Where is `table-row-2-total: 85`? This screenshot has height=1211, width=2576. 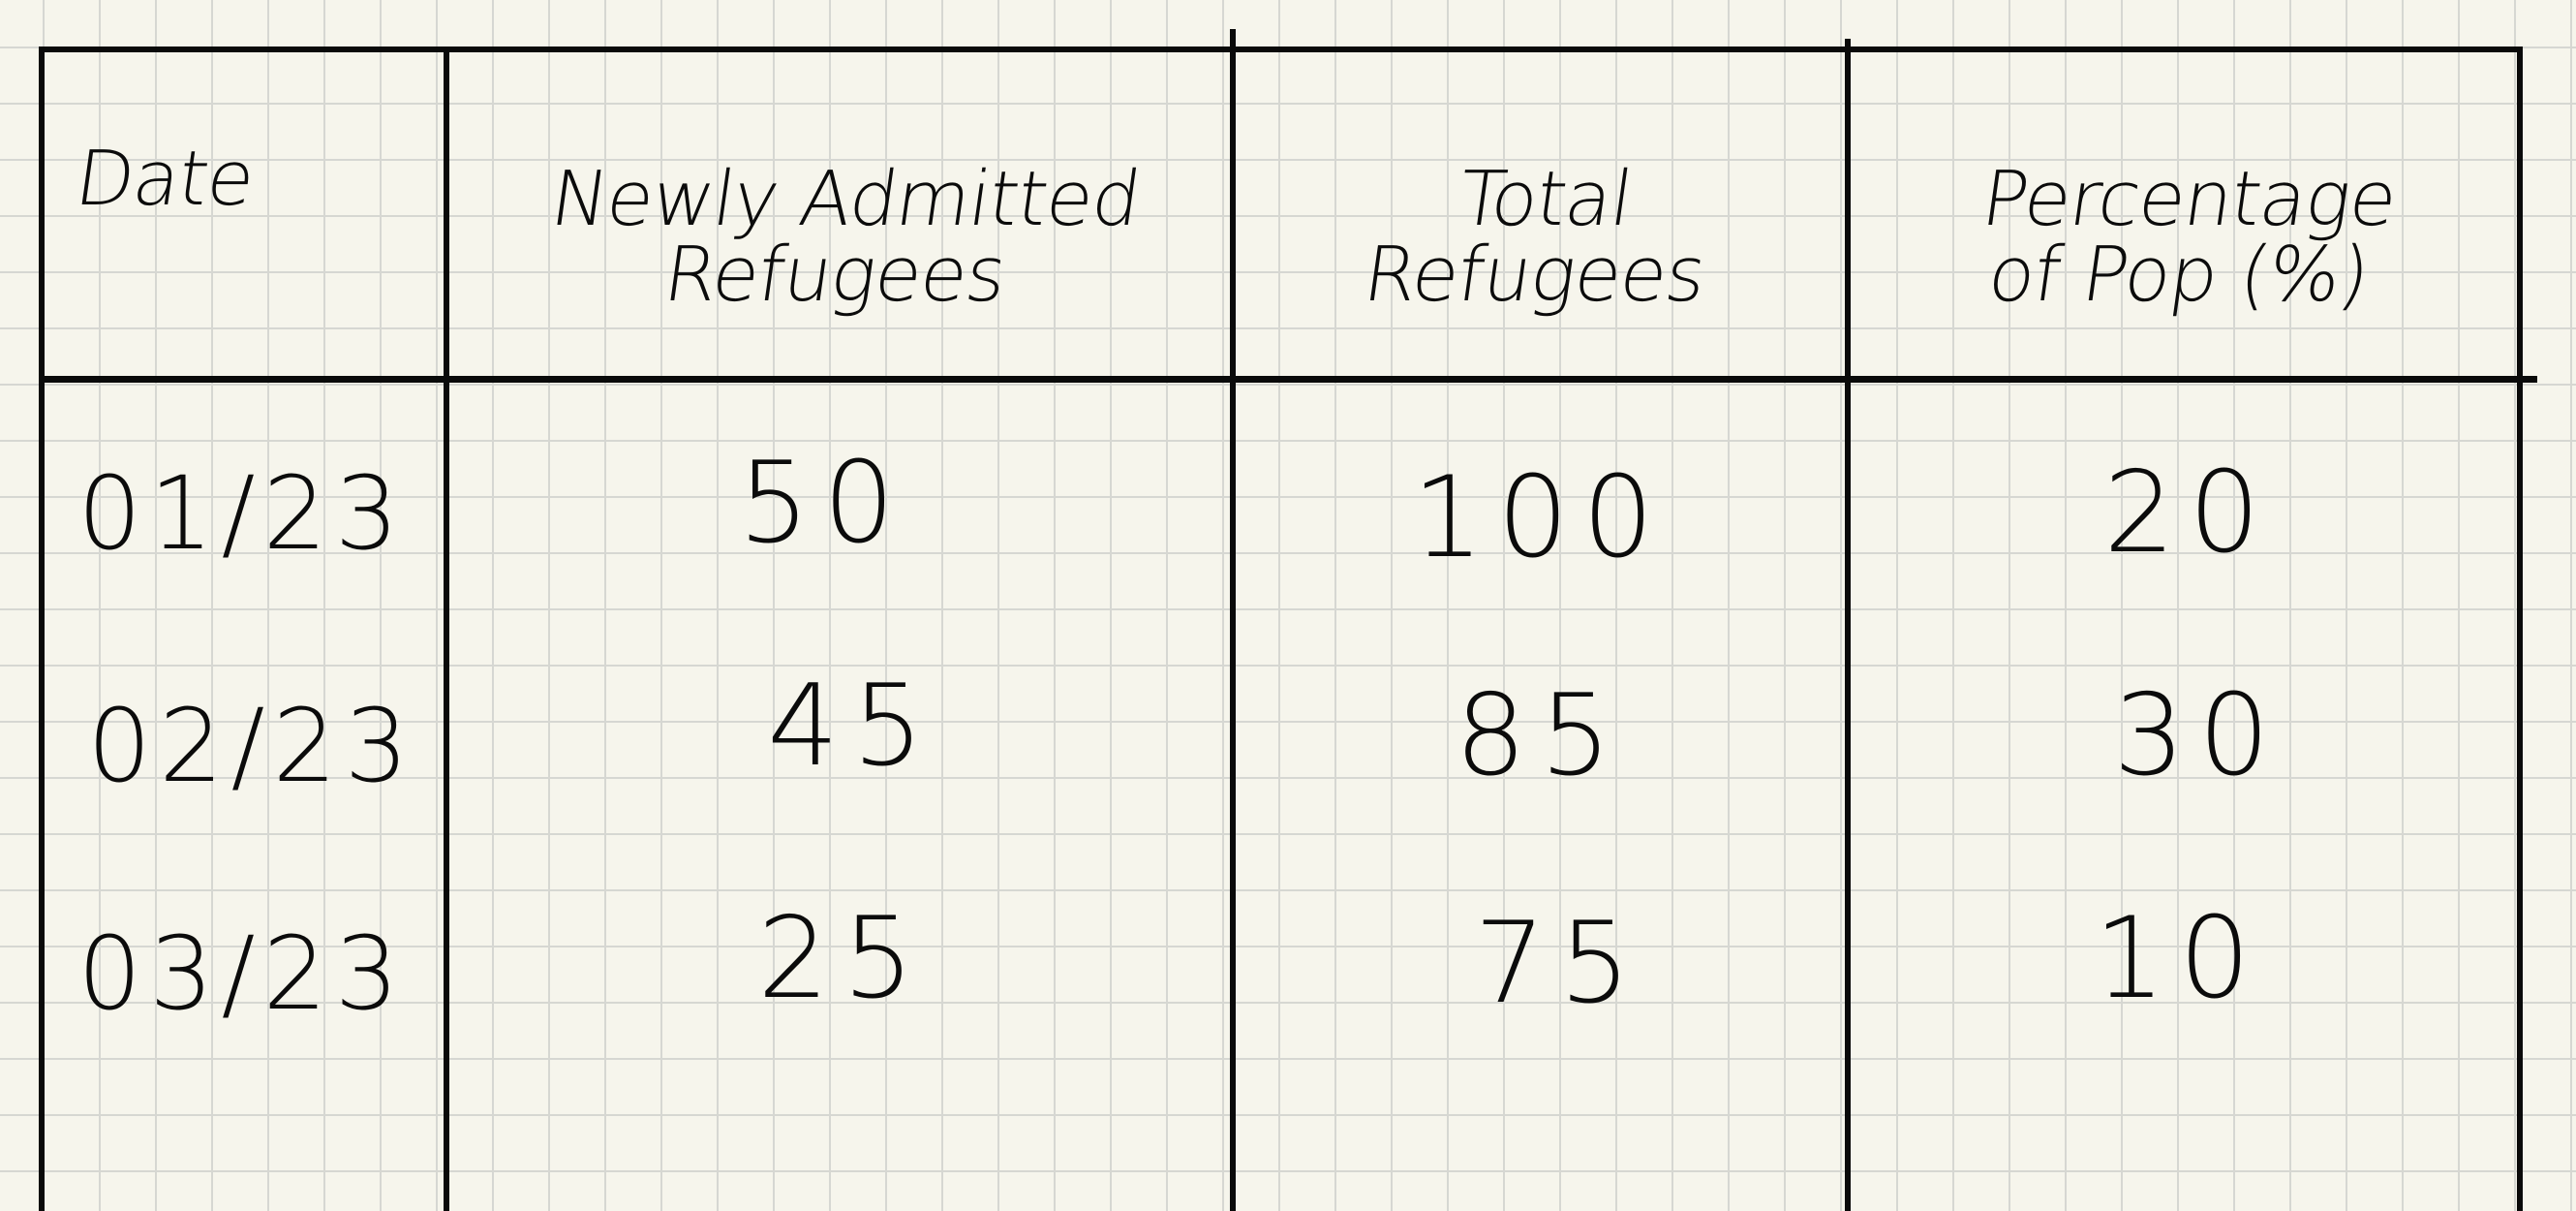 table-row-2-total: 85 is located at coordinates (1540, 735).